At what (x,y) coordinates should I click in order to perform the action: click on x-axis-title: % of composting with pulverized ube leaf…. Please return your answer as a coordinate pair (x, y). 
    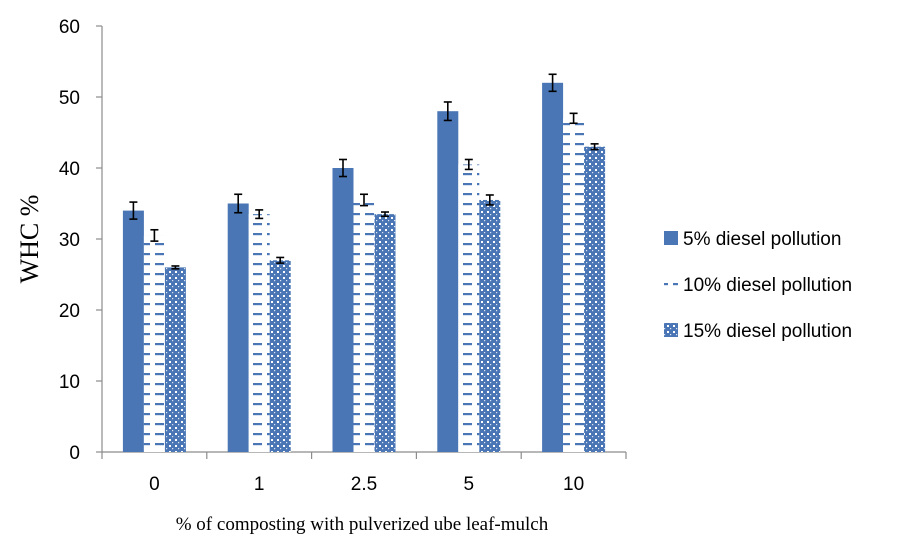
    Looking at the image, I should click on (362, 524).